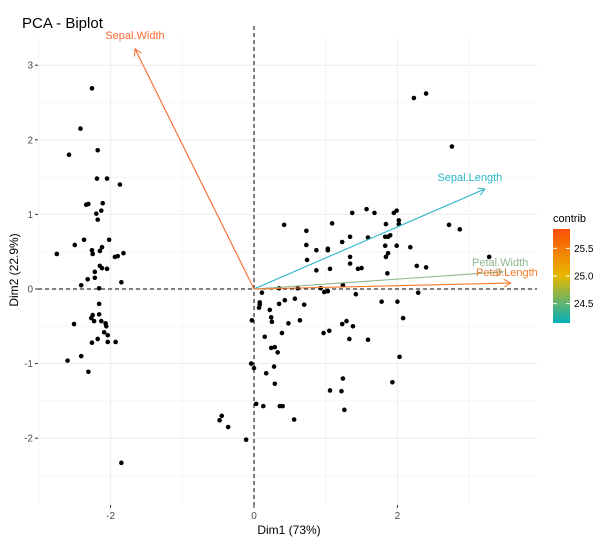 The width and height of the screenshot is (600, 541). What do you see at coordinates (561, 276) in the screenshot?
I see `legend-colorbar` at bounding box center [561, 276].